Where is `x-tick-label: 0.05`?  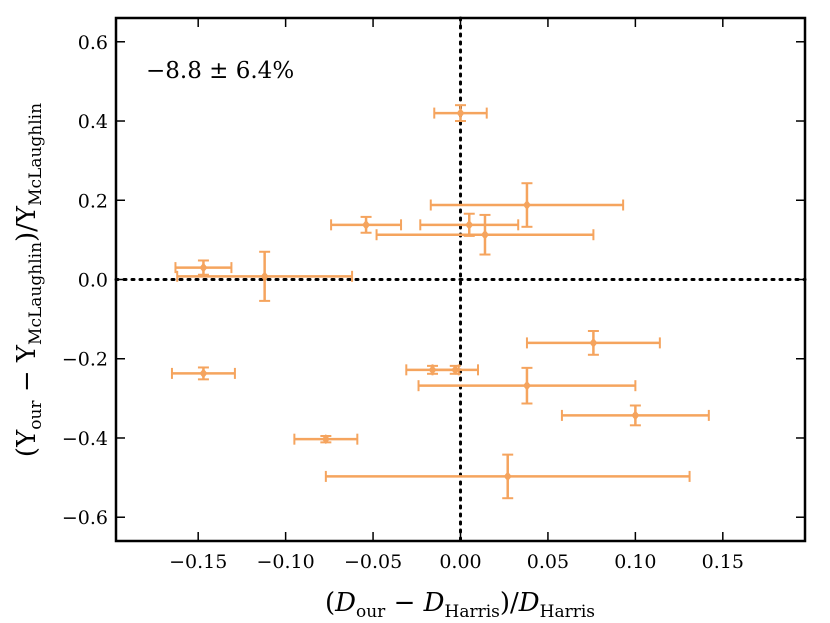 x-tick-label: 0.05 is located at coordinates (548, 562).